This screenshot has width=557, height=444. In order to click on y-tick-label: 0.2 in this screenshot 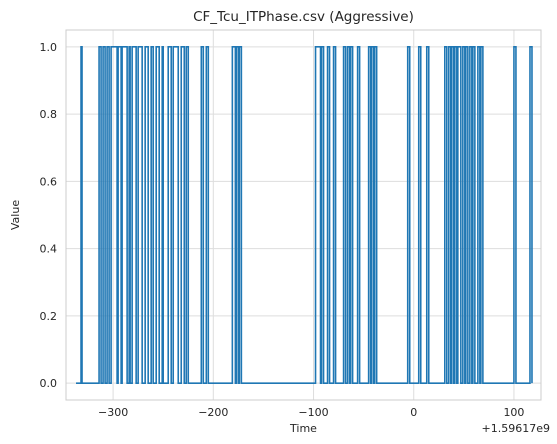, I will do `click(49, 316)`.